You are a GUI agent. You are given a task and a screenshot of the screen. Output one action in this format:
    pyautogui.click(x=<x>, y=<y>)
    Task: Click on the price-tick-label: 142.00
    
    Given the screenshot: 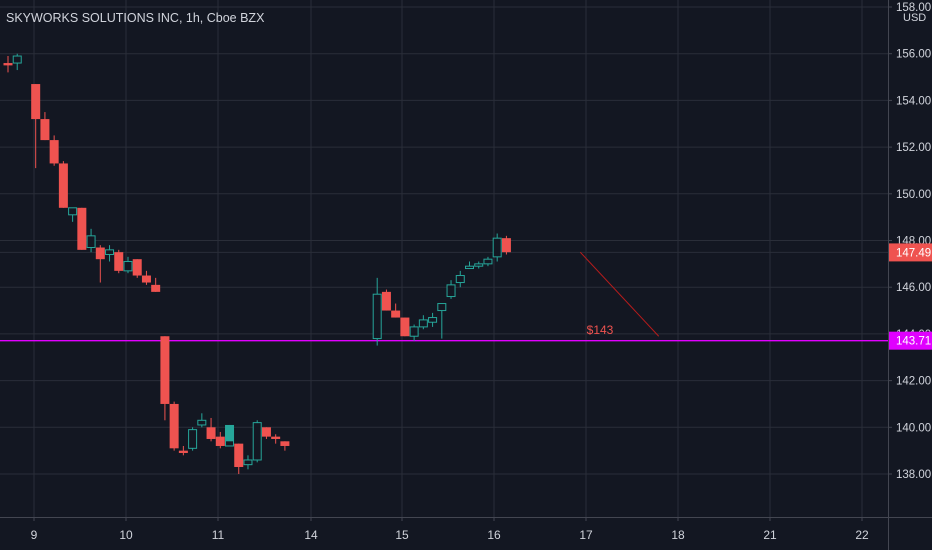 What is the action you would take?
    pyautogui.click(x=913, y=382)
    